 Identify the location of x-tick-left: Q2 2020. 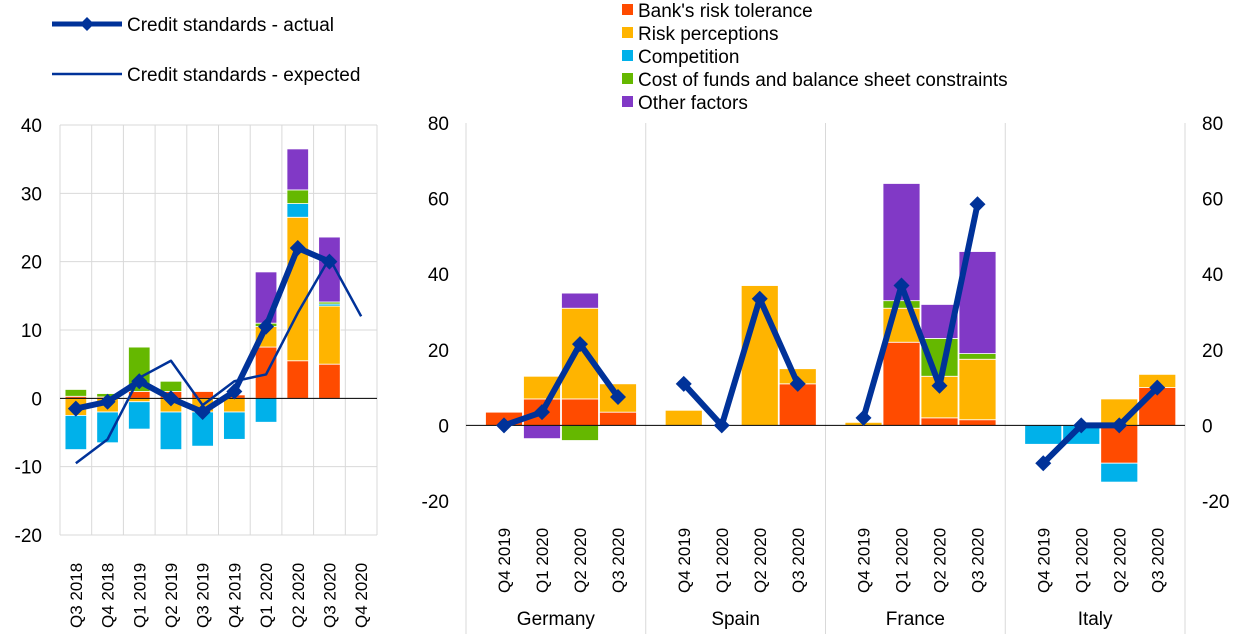
(298, 595).